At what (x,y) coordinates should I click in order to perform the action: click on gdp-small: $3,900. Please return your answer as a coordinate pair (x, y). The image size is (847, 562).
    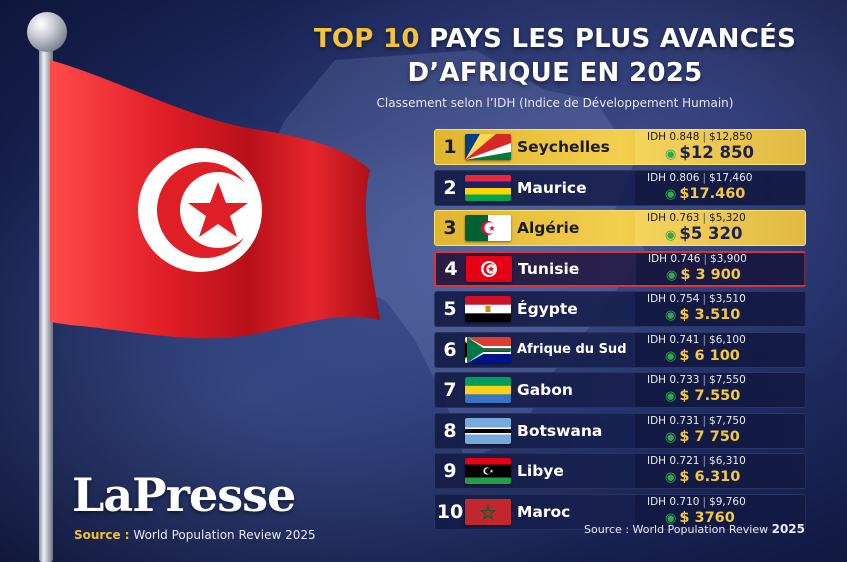
    Looking at the image, I should click on (728, 258).